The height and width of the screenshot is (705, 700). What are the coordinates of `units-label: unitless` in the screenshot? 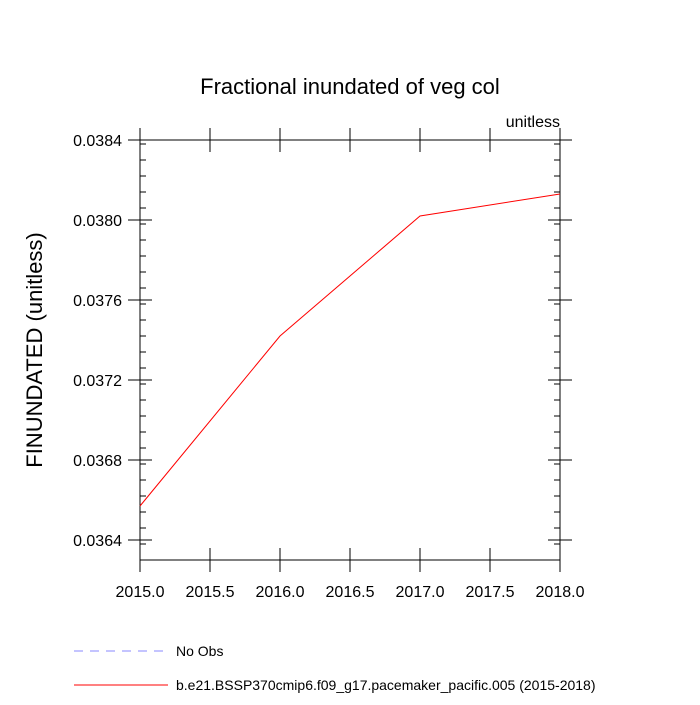 It's located at (533, 122).